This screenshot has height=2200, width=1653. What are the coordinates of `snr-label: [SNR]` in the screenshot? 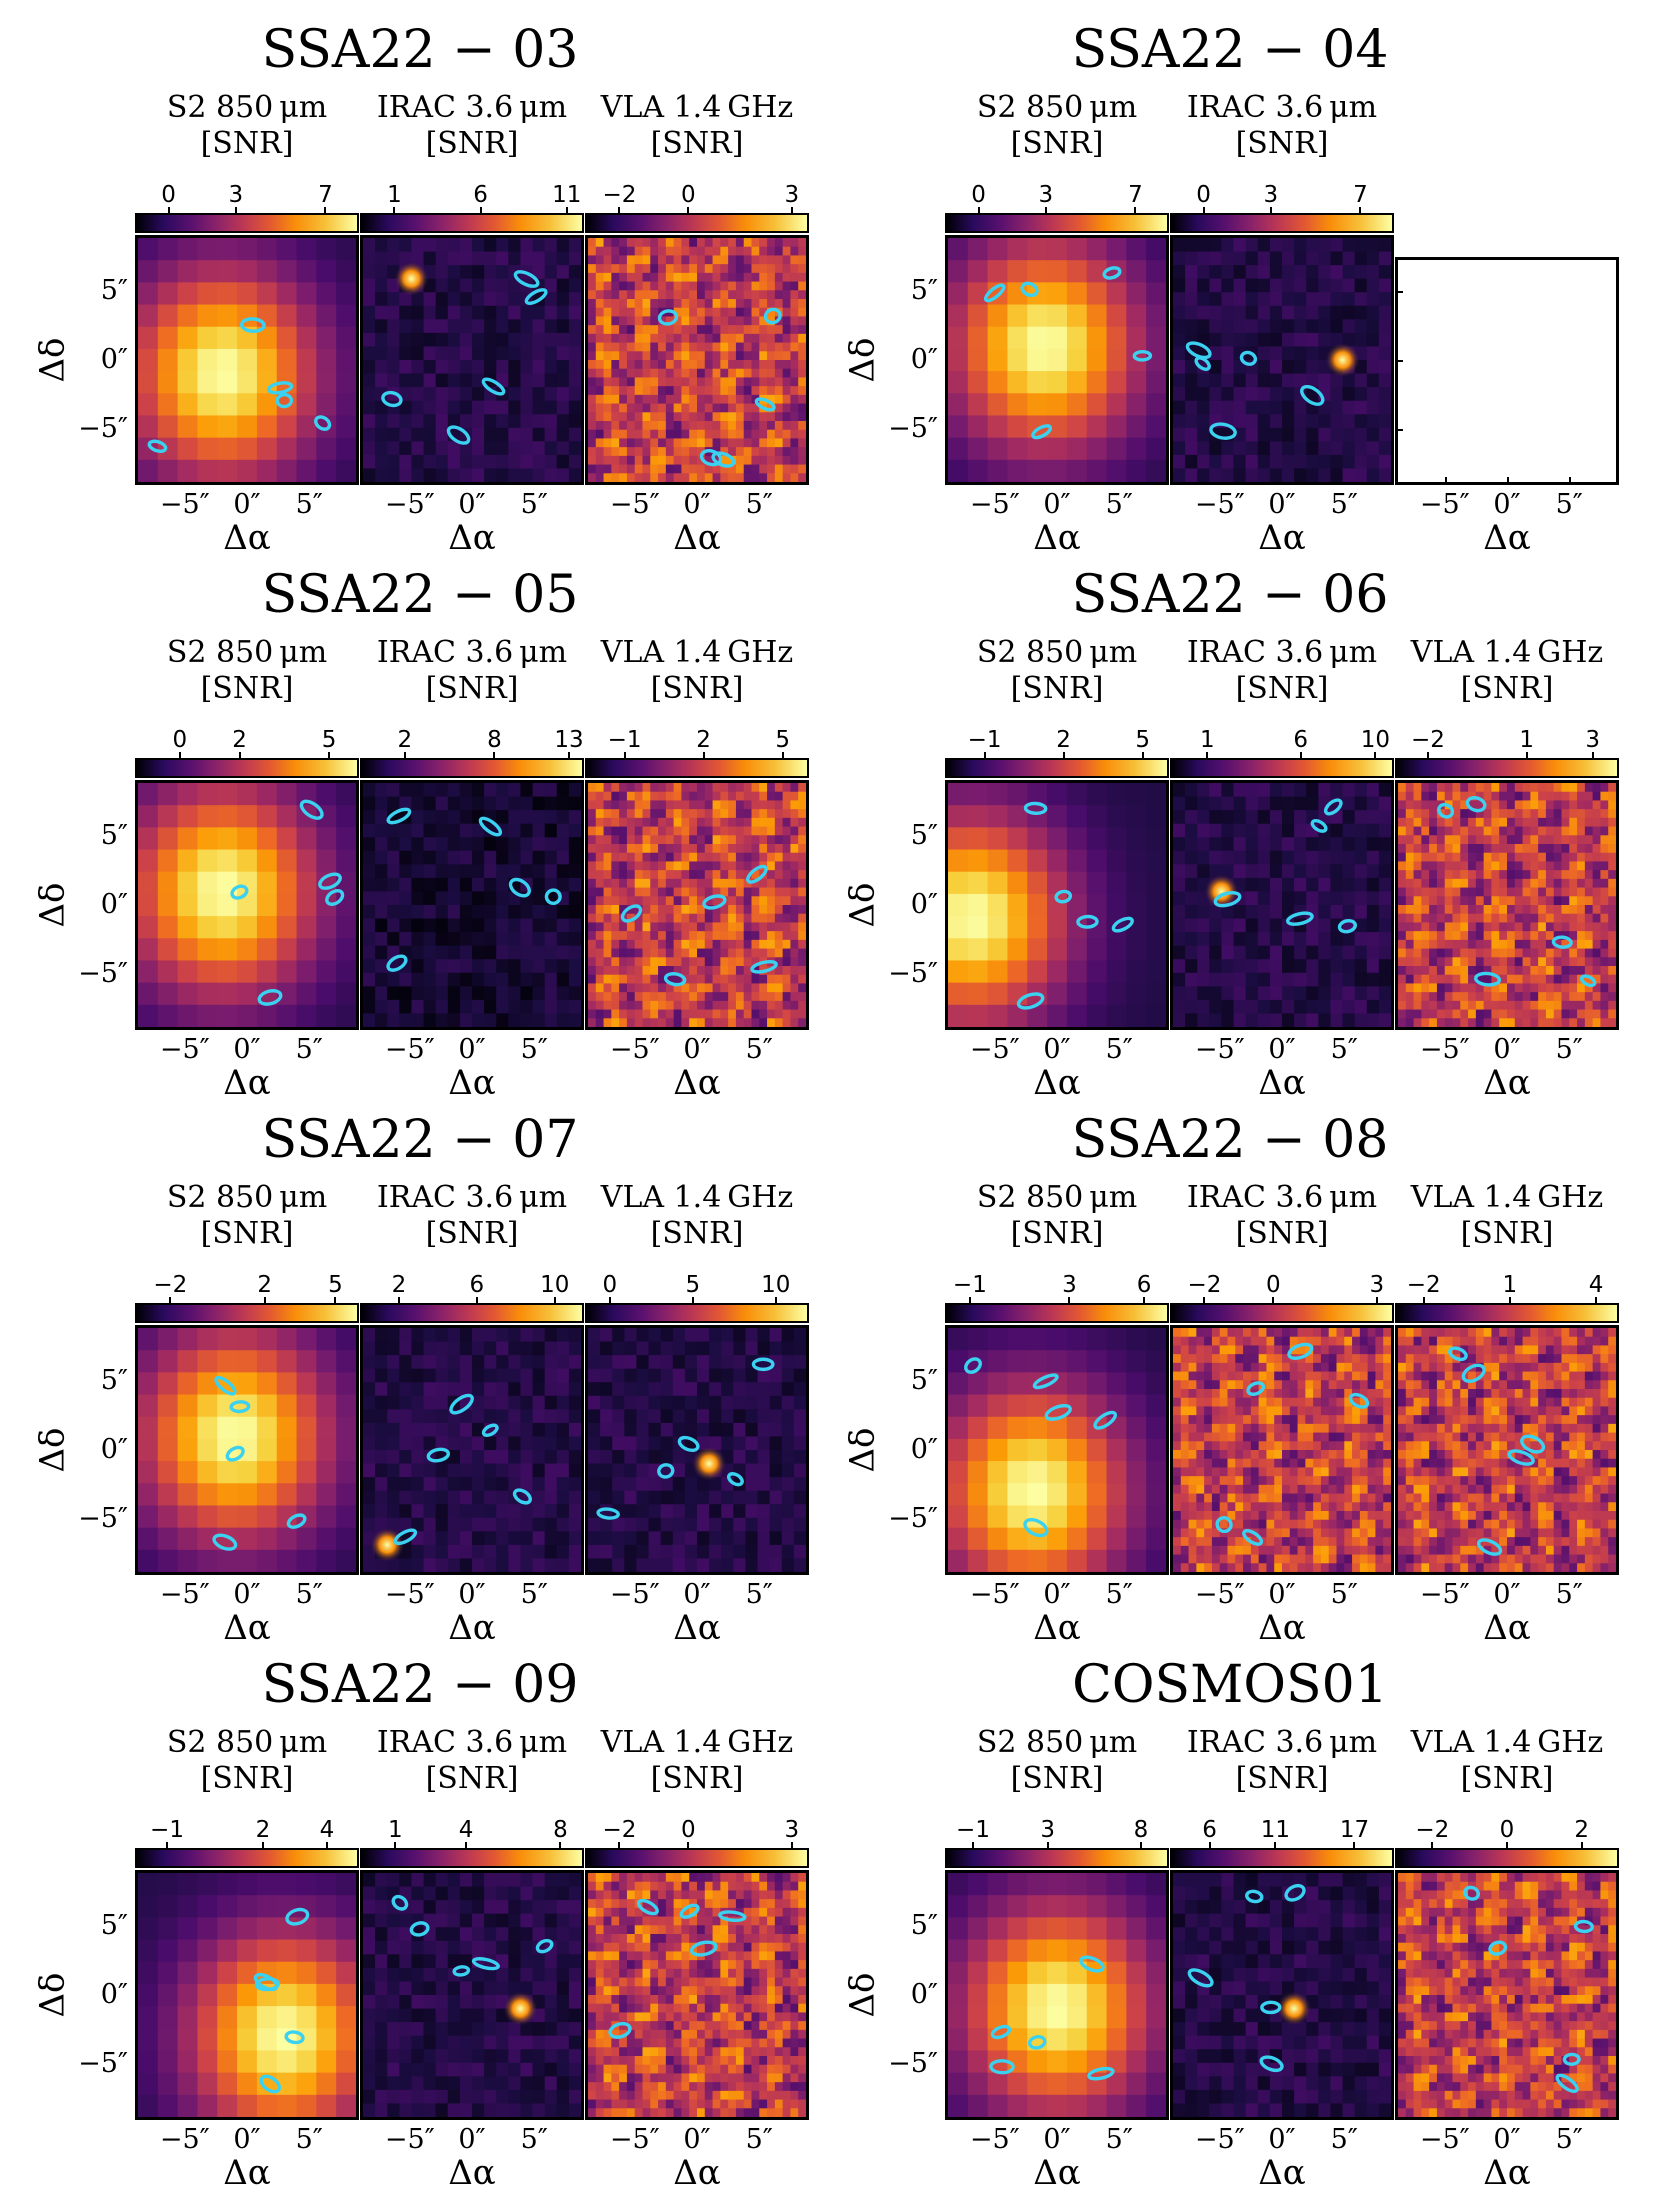 It's located at (247, 1233).